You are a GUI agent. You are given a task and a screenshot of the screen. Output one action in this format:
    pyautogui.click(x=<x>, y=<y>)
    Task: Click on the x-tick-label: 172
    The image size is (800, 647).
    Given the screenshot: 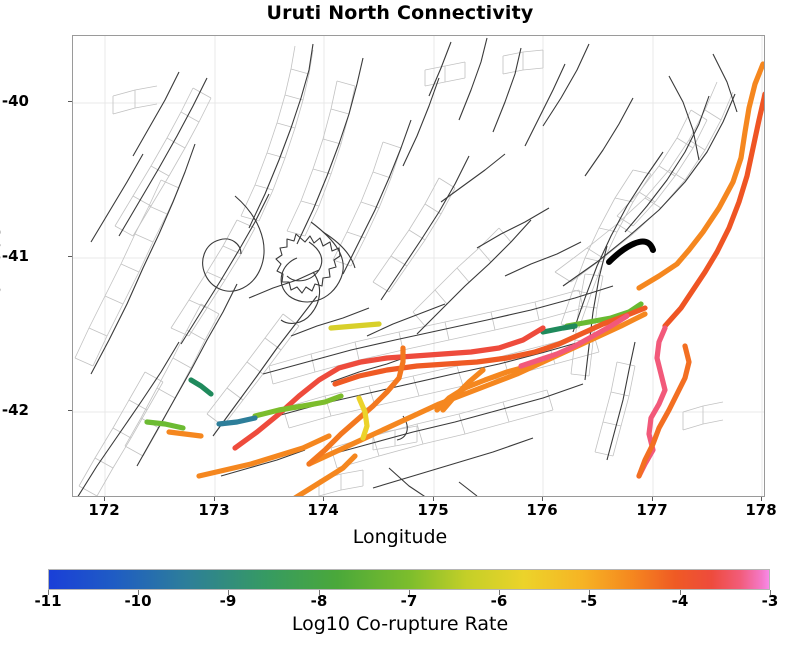 What is the action you would take?
    pyautogui.click(x=104, y=510)
    